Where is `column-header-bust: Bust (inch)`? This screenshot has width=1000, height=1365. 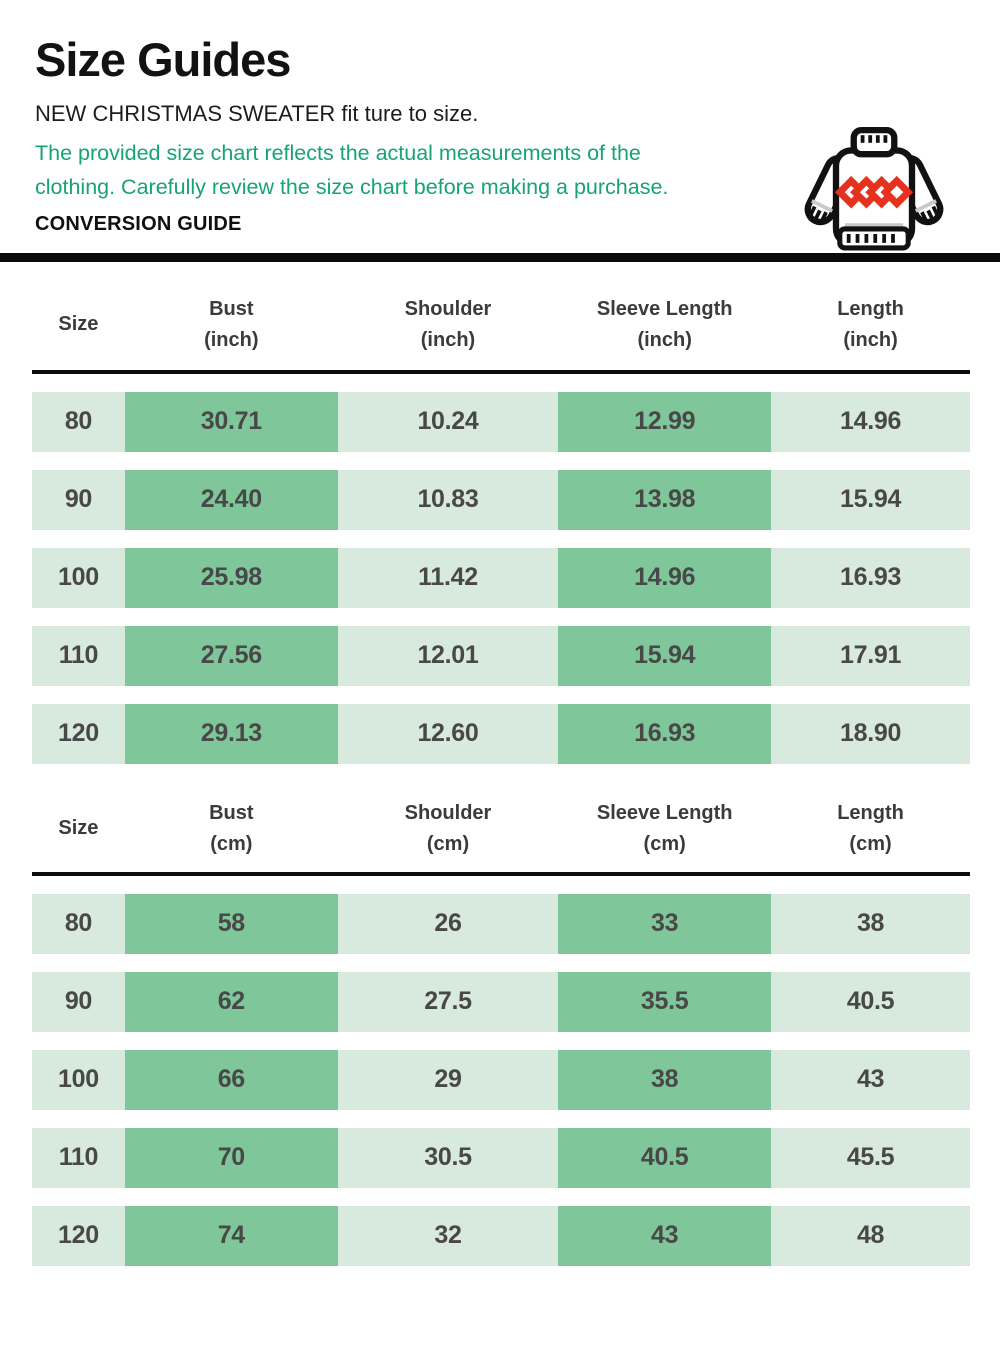 column-header-bust: Bust (inch) is located at coordinates (231, 324).